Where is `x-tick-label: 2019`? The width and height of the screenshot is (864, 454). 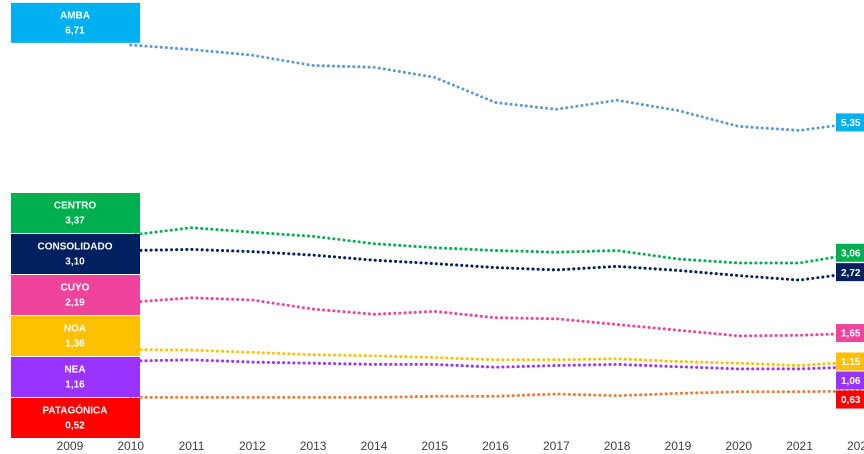
x-tick-label: 2019 is located at coordinates (678, 446).